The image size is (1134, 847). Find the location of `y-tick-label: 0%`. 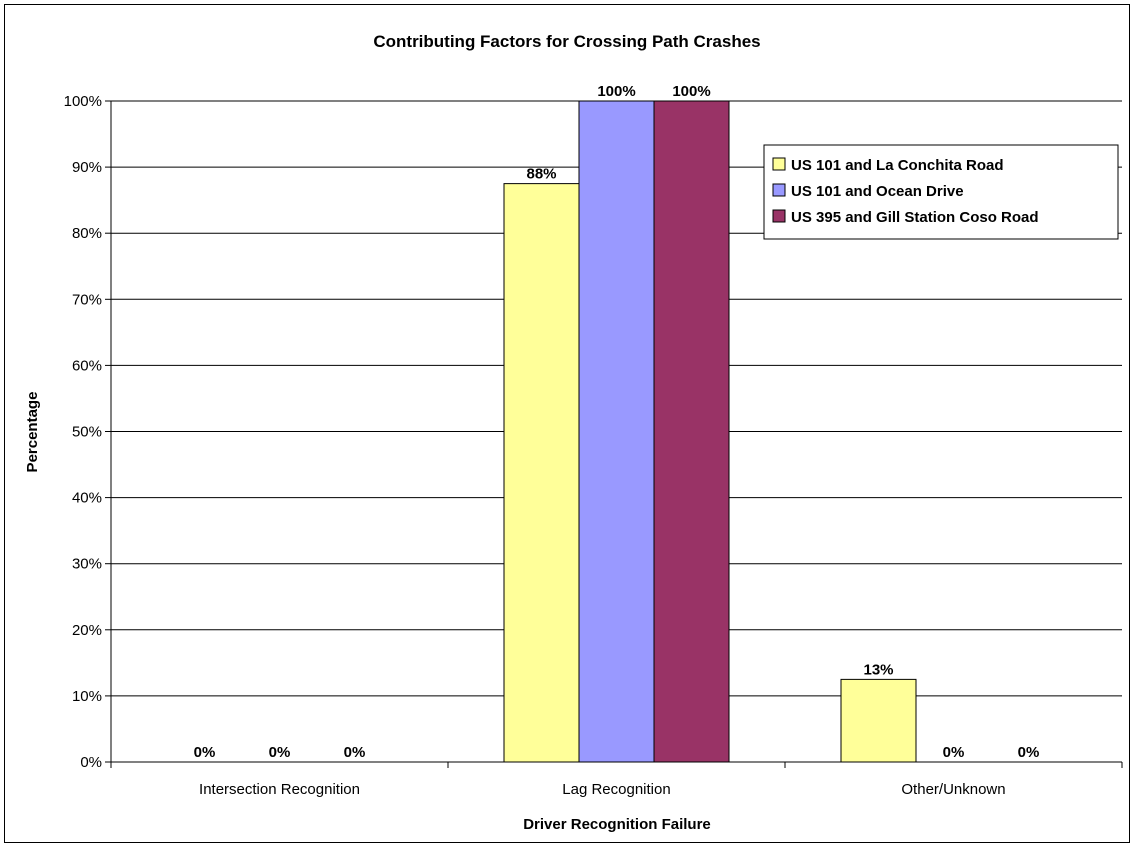

y-tick-label: 0% is located at coordinates (91, 762).